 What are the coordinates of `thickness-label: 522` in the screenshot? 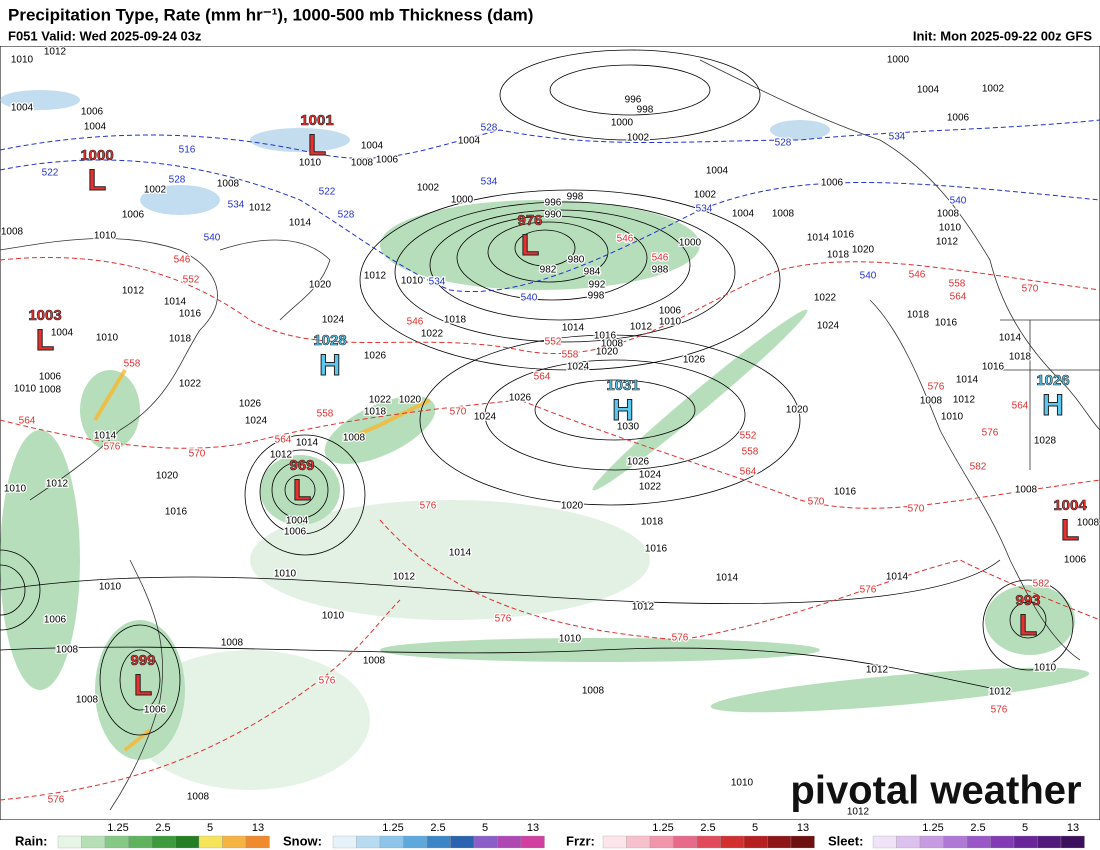 It's located at (327, 192).